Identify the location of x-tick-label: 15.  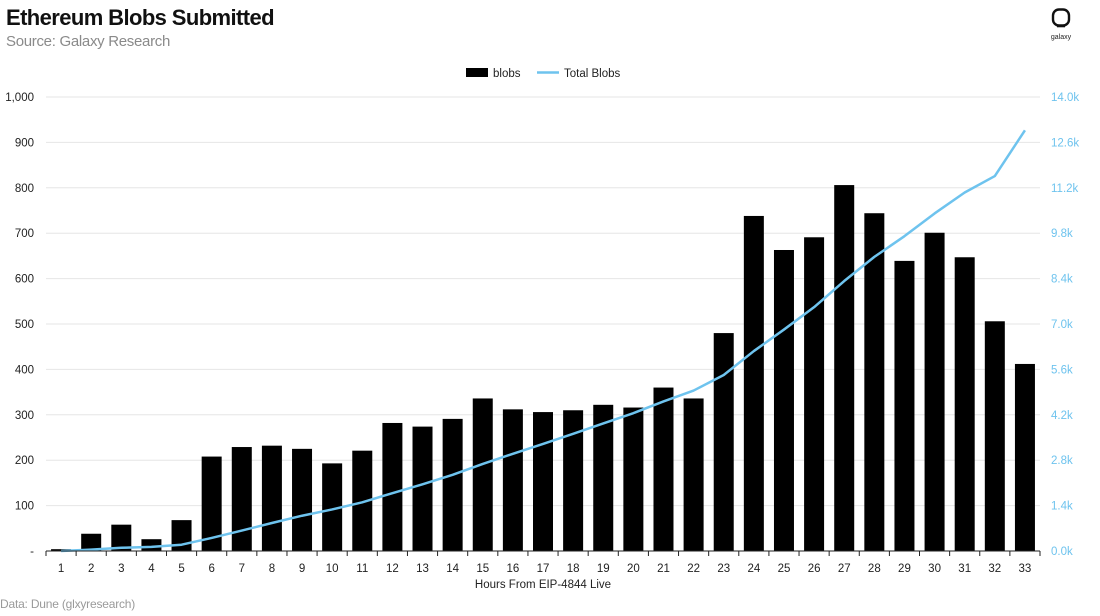
(482, 569).